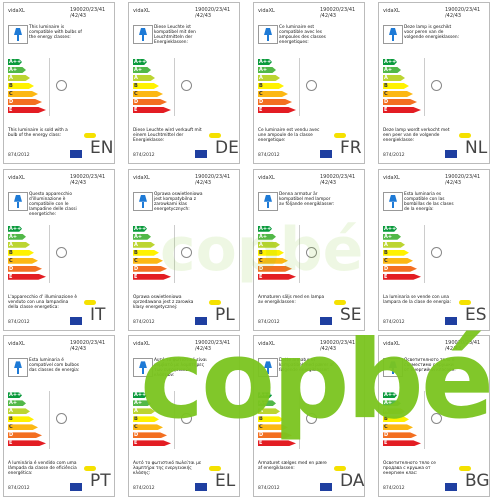 The width and height of the screenshot is (500, 500). What do you see at coordinates (98, 314) in the screenshot?
I see `language-code: IT` at bounding box center [98, 314].